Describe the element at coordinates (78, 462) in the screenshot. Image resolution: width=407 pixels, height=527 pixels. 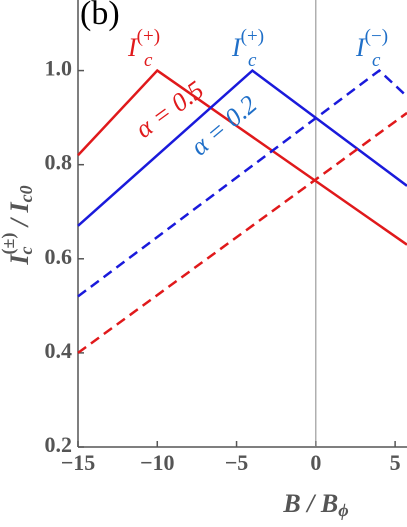
I see `x-tick-label: −15` at that location.